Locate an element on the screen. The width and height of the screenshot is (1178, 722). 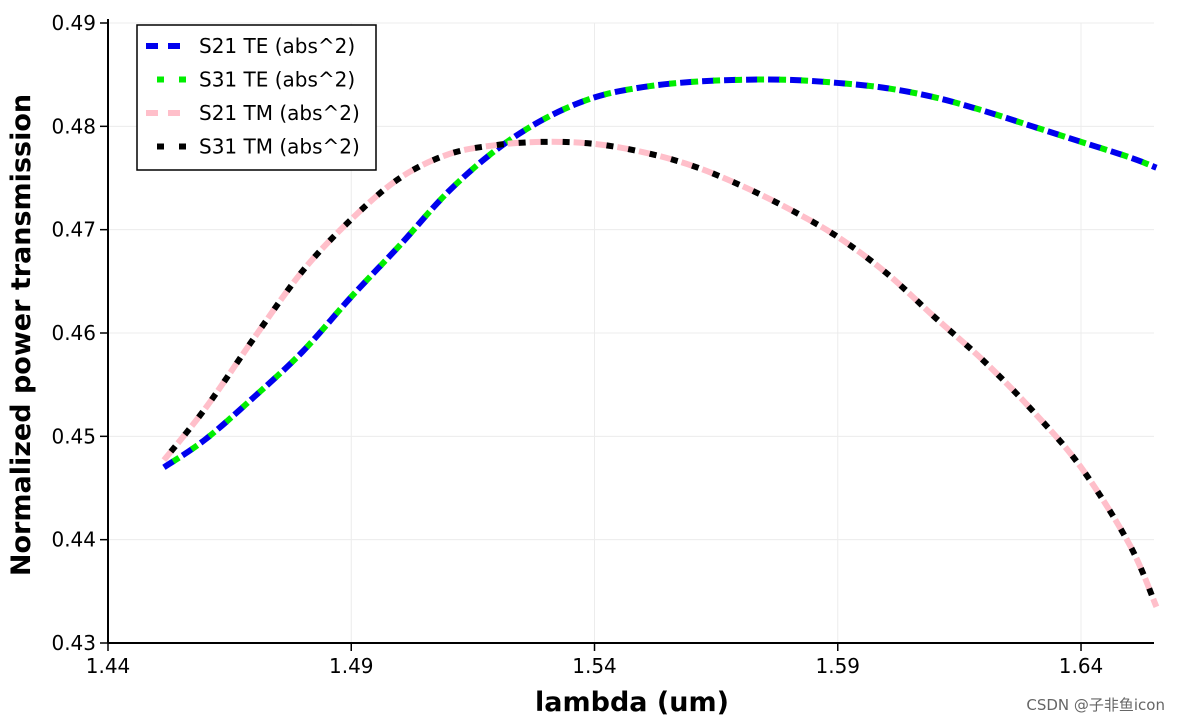
y-tick-label: 0.47 is located at coordinates (73, 230).